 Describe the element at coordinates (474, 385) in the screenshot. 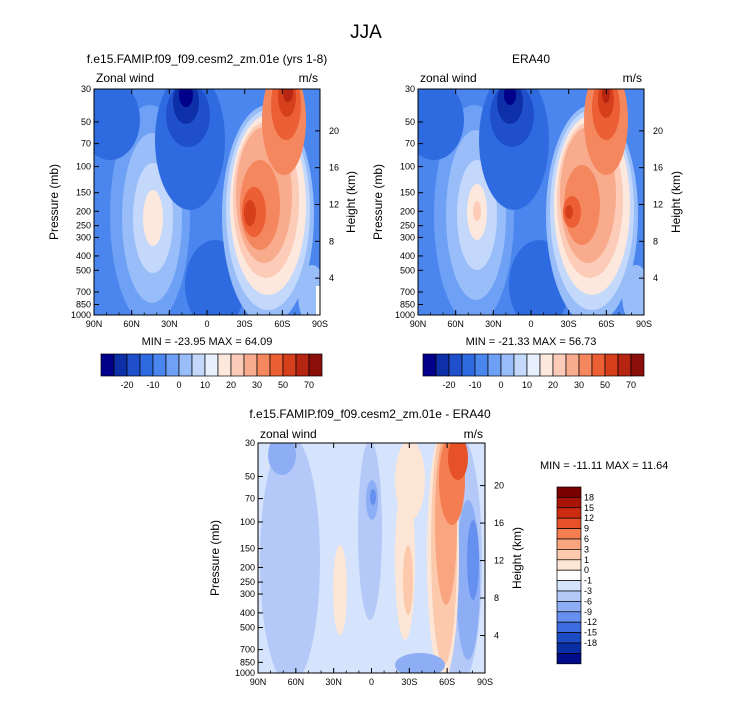

I see `colorbar-label-obs: -10` at that location.